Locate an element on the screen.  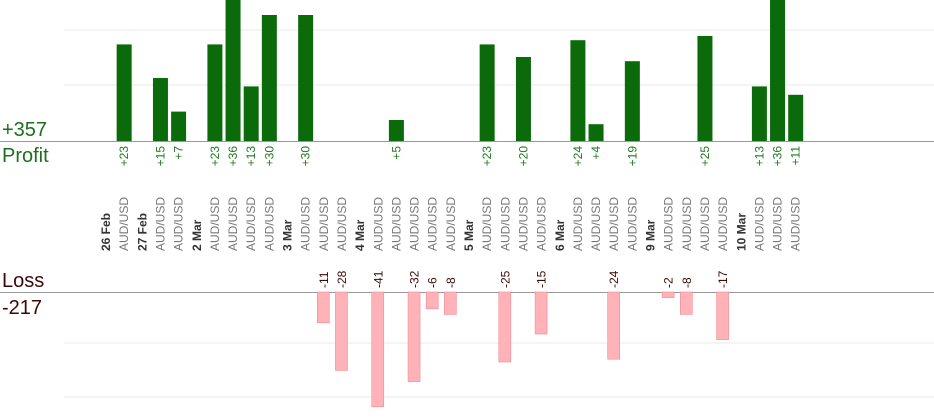
date-label: 6 Mar is located at coordinates (560, 235).